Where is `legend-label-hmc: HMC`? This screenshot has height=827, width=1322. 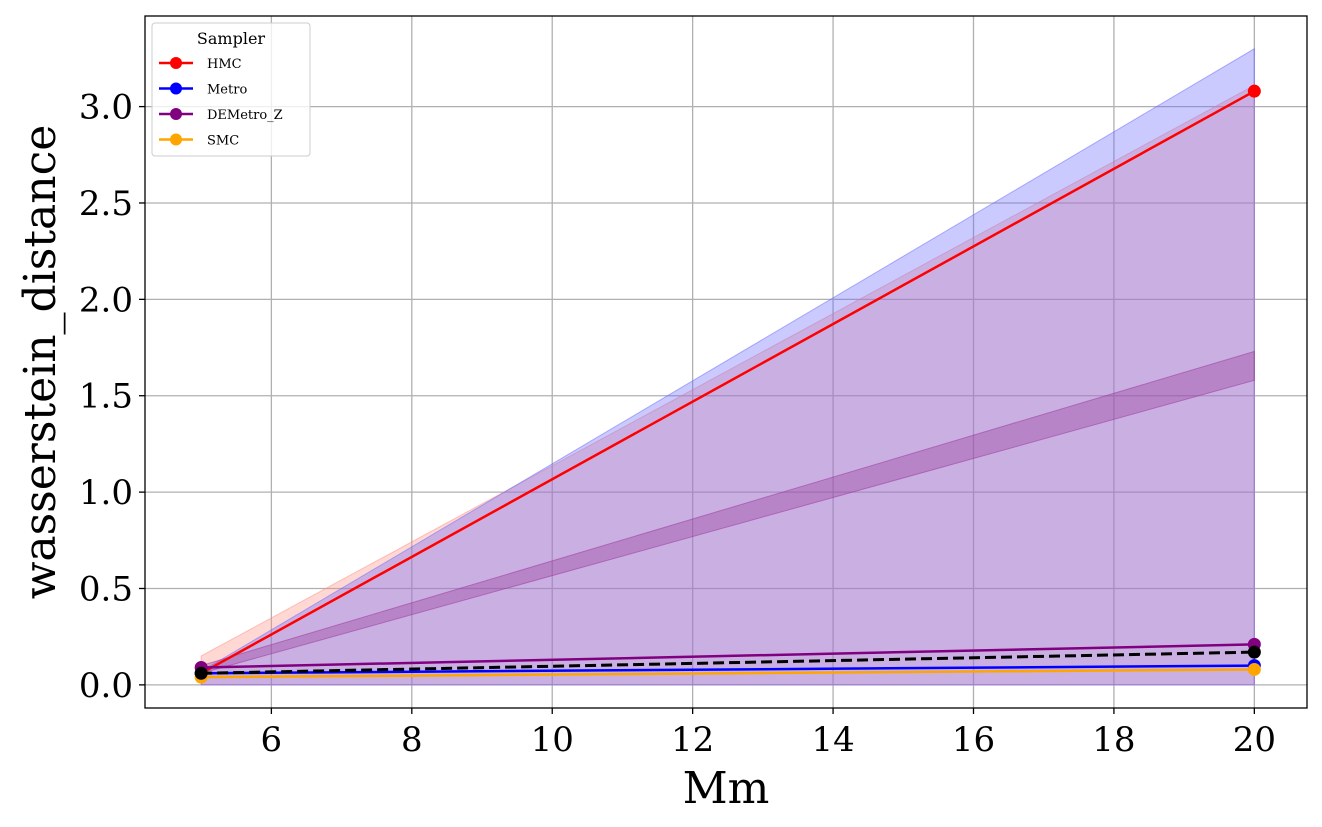 legend-label-hmc: HMC is located at coordinates (224, 64).